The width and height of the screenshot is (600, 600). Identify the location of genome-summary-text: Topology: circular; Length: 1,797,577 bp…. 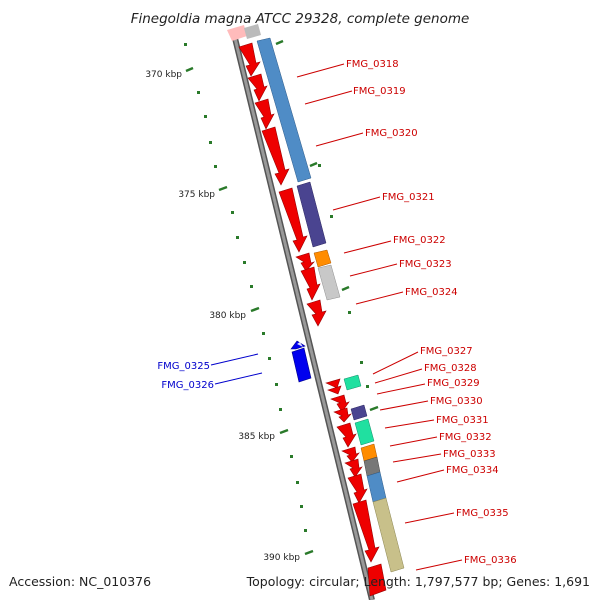
(418, 581).